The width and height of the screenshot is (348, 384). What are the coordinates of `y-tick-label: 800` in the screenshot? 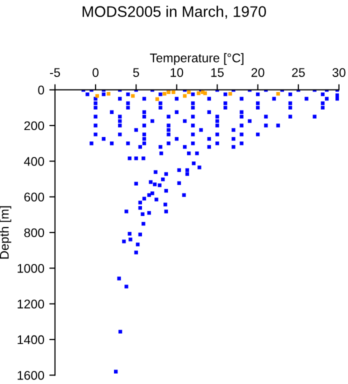 It's located at (34, 233).